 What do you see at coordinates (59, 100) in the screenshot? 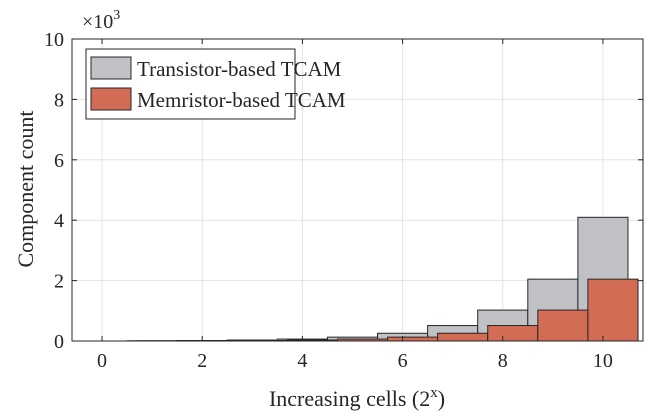
I see `y-tick-label: 8` at bounding box center [59, 100].